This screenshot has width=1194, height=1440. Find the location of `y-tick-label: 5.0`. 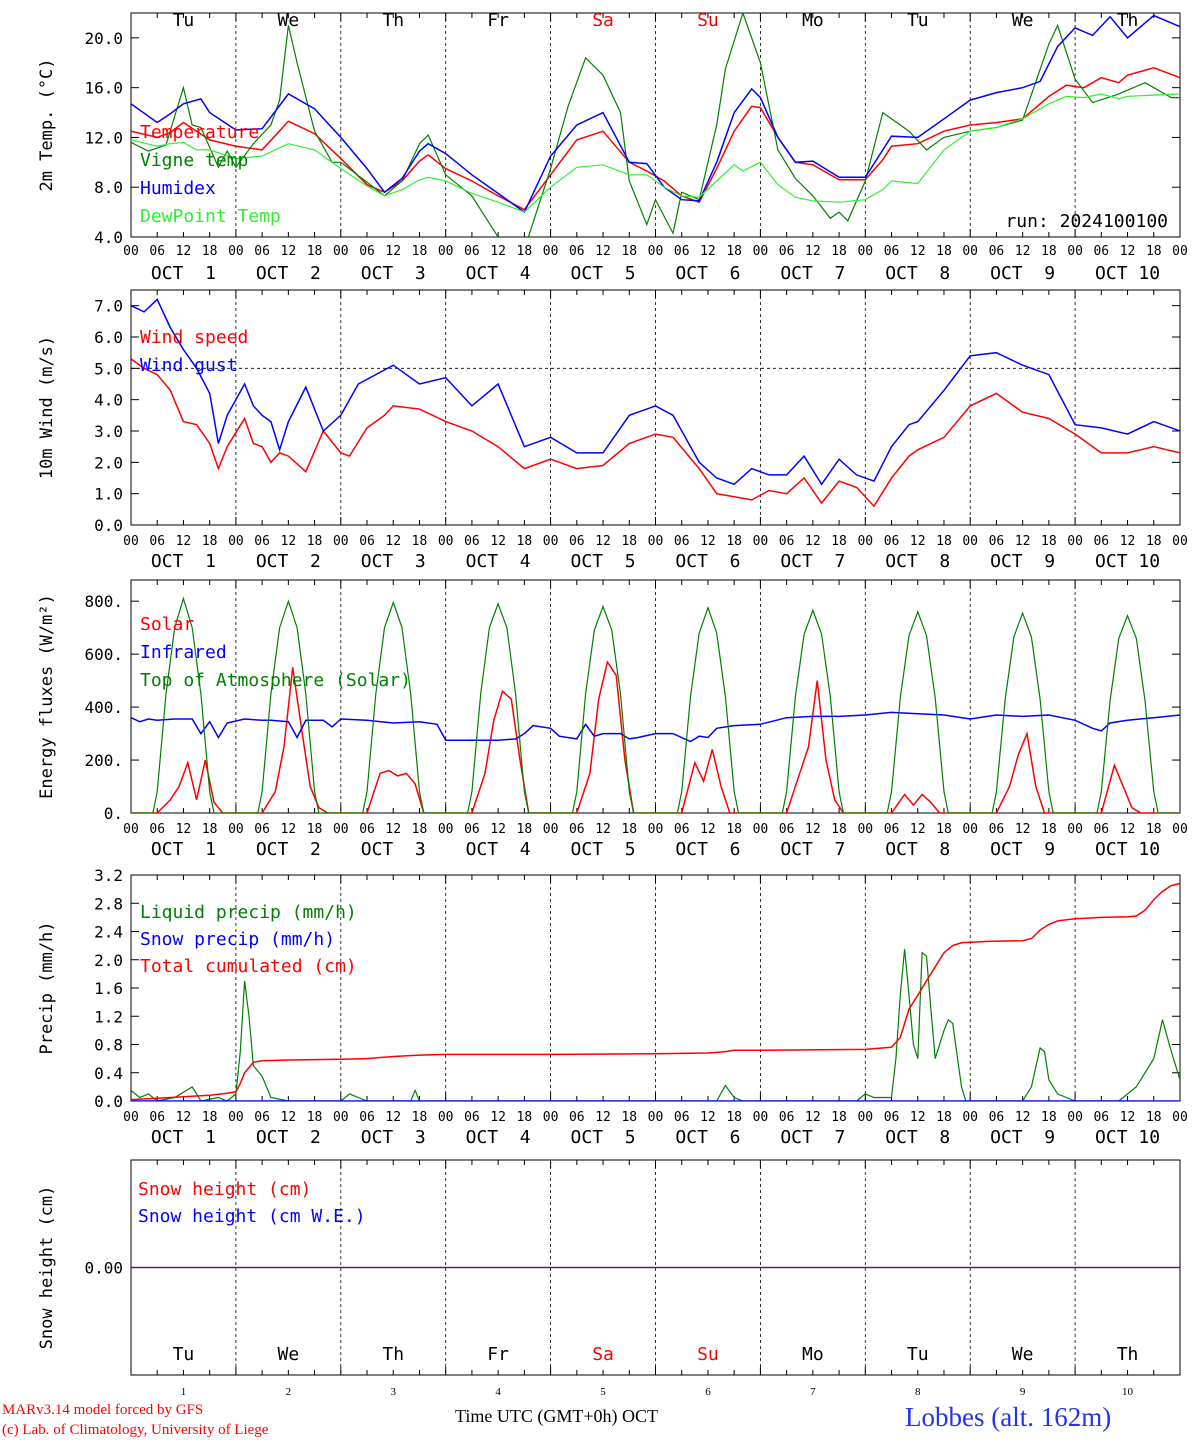

y-tick-label: 5.0 is located at coordinates (108, 368).